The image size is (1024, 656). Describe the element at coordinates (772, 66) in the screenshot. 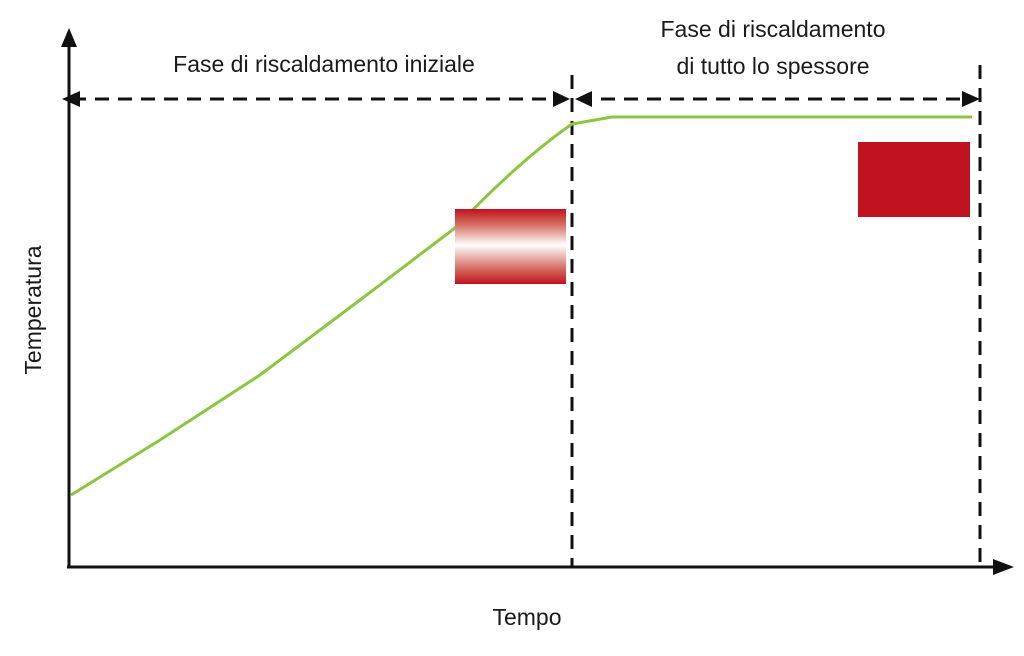

I see `phase-2-label-line-2: di tutto lo spessore` at that location.